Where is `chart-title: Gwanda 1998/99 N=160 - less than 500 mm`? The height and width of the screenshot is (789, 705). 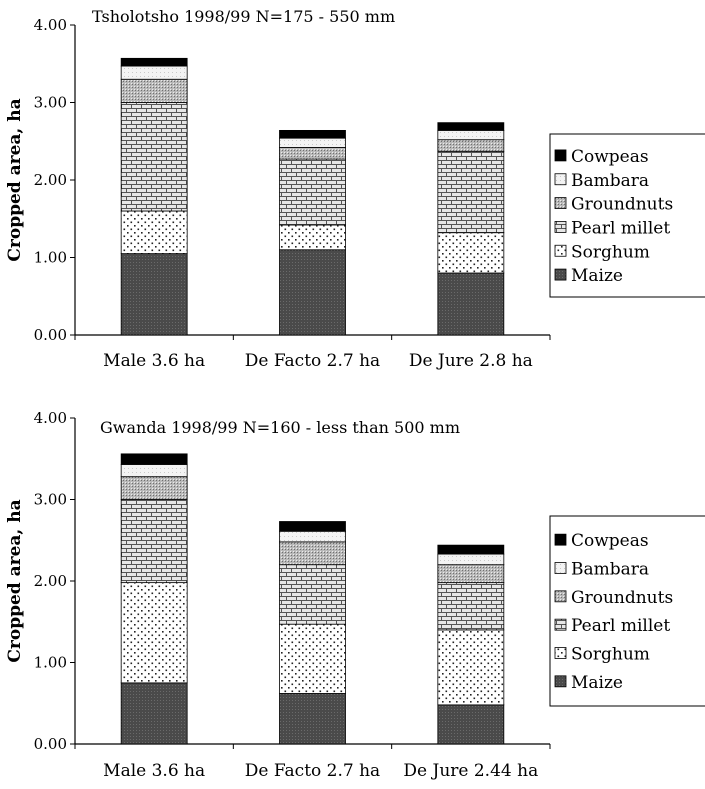 chart-title: Gwanda 1998/99 N=160 - less than 500 mm is located at coordinates (280, 427).